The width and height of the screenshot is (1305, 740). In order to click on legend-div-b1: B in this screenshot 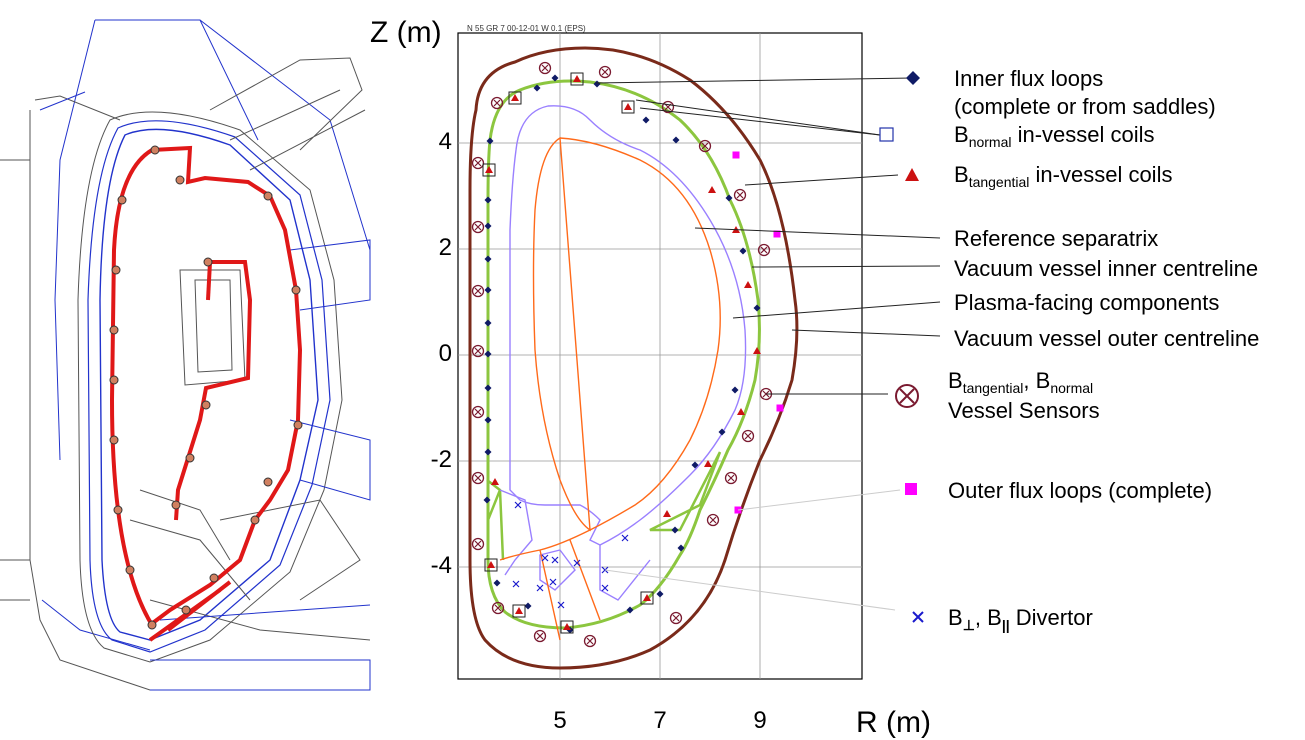, I will do `click(955, 617)`.